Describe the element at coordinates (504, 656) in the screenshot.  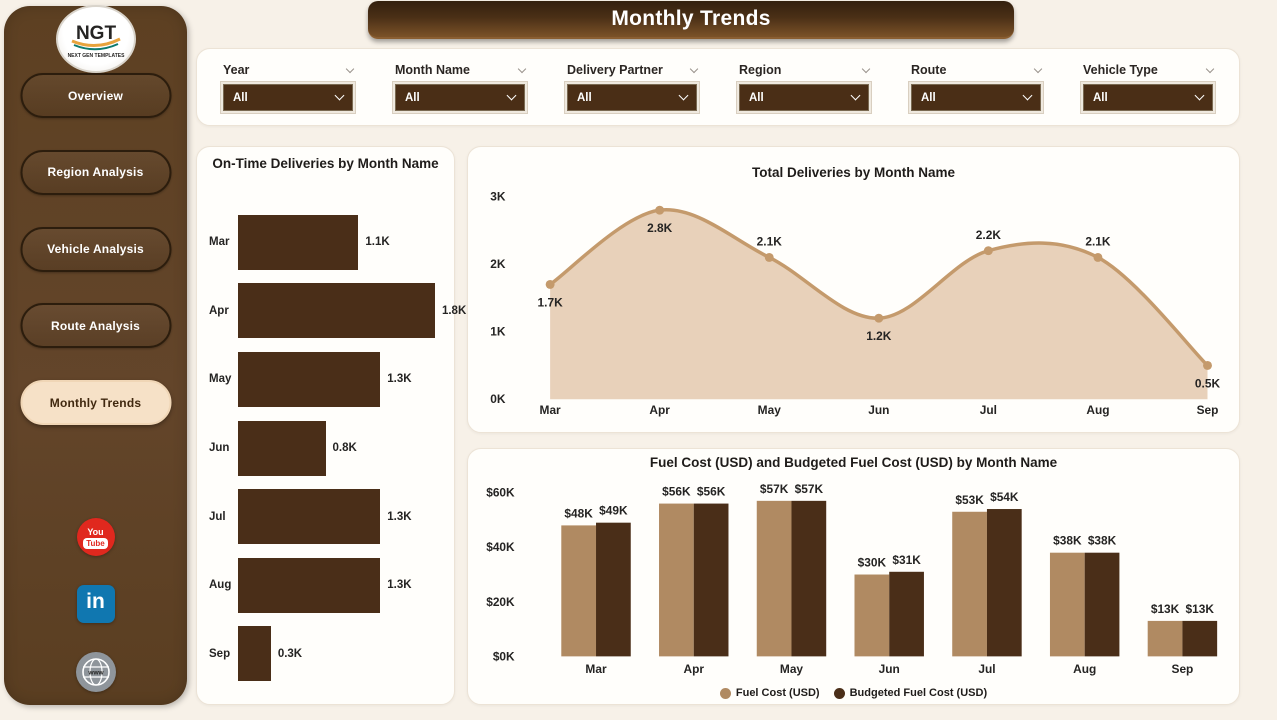
I see `y-axis-tick-label: $0K` at that location.